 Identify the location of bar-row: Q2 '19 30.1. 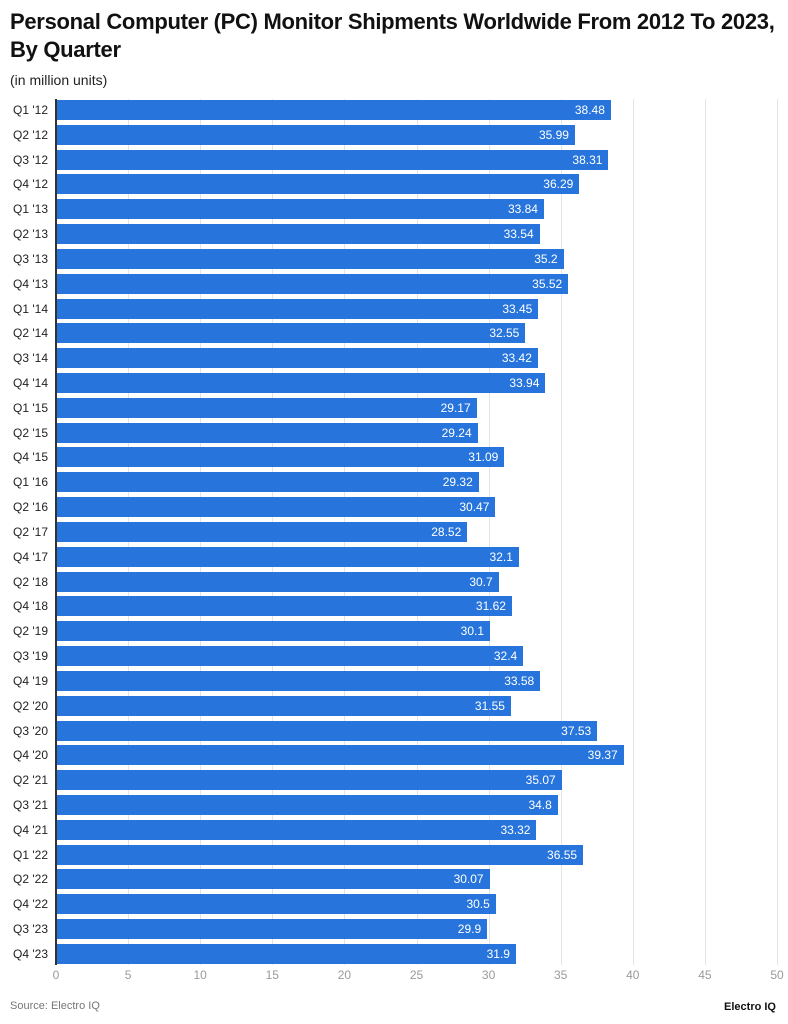
(395, 631).